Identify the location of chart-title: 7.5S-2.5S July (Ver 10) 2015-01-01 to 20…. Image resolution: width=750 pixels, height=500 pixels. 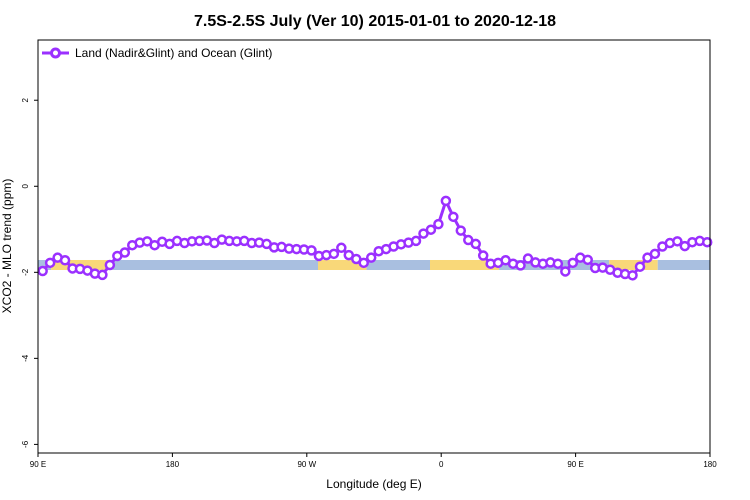
(375, 21).